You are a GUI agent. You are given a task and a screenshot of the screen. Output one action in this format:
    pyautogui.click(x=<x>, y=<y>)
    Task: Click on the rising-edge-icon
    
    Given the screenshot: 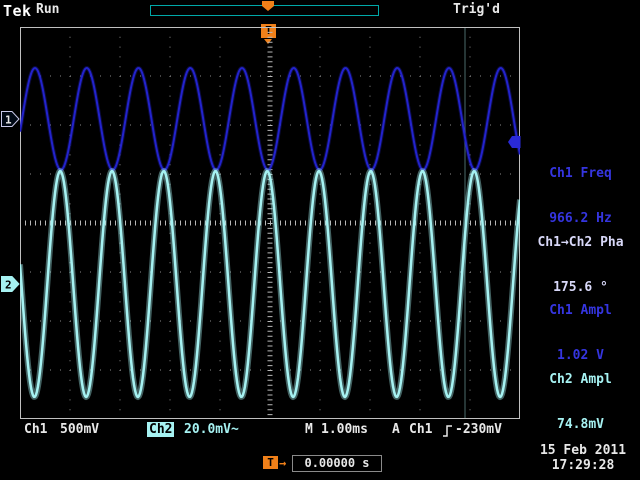 What is the action you would take?
    pyautogui.click(x=447, y=431)
    